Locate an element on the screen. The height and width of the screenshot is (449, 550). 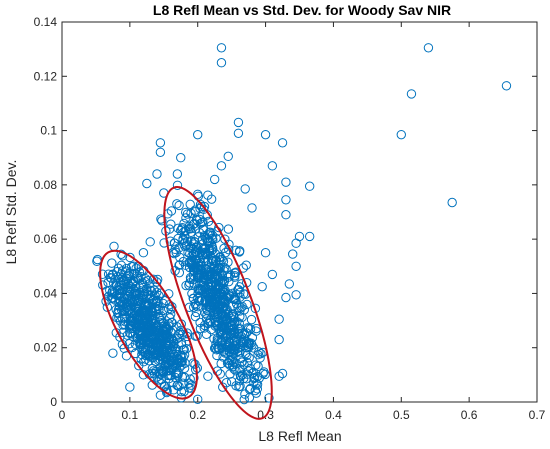
y-tick-label: 0.06 is located at coordinates (46, 239).